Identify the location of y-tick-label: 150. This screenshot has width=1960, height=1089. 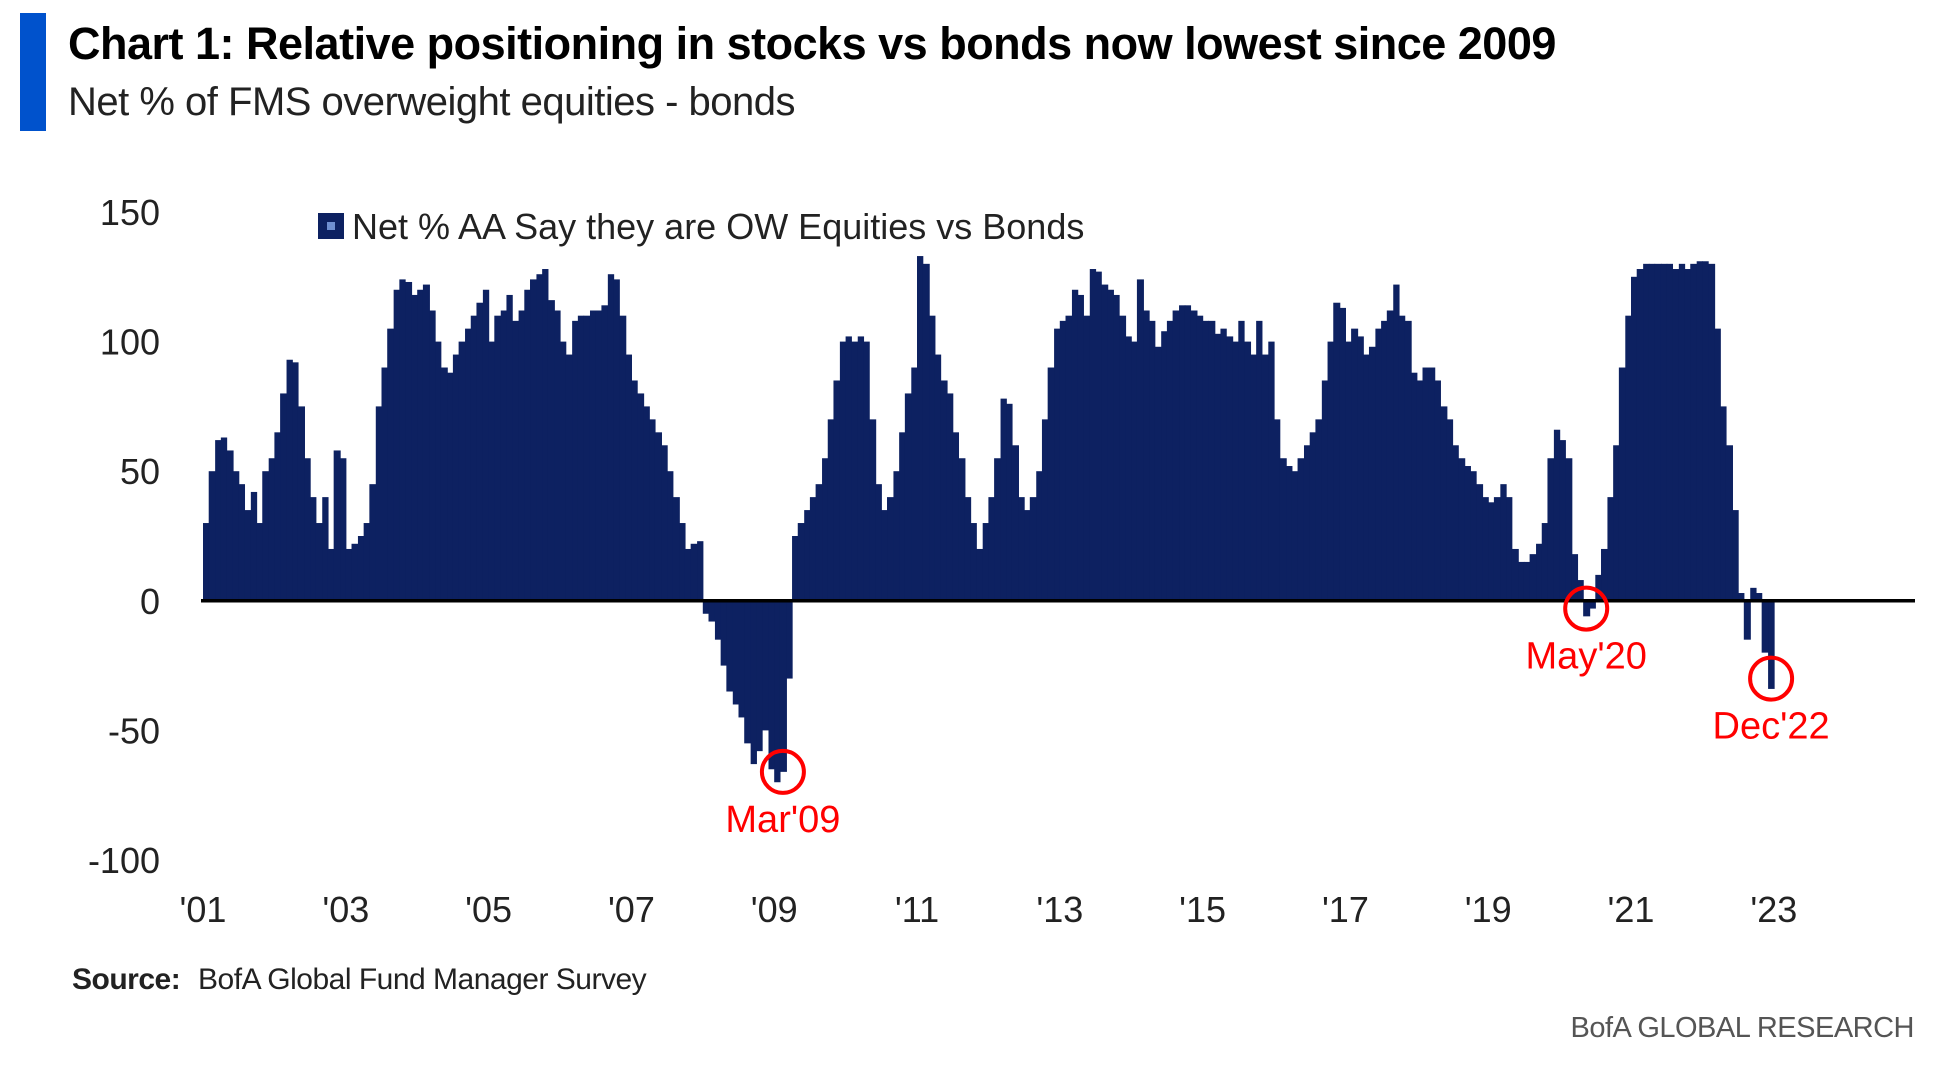
(130, 212).